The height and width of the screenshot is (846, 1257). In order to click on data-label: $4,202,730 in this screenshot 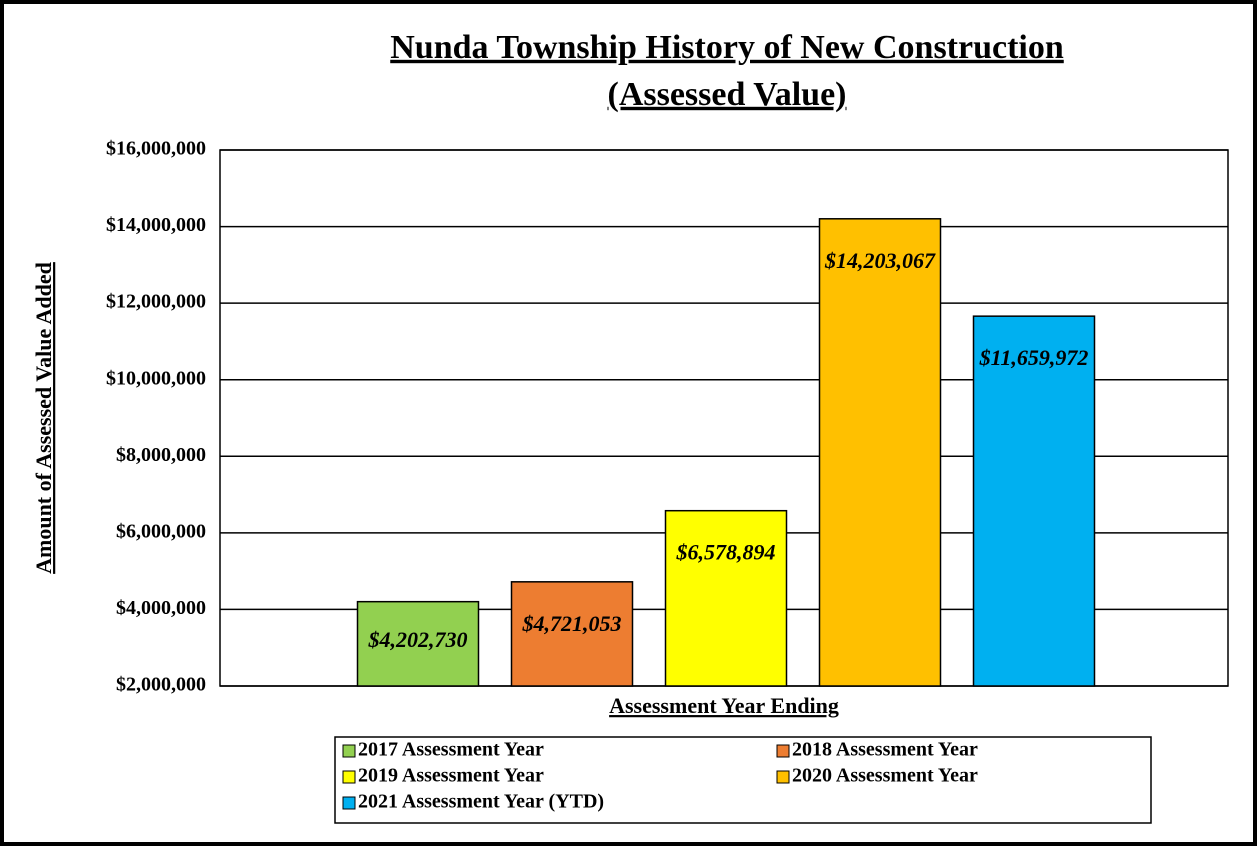, I will do `click(418, 639)`.